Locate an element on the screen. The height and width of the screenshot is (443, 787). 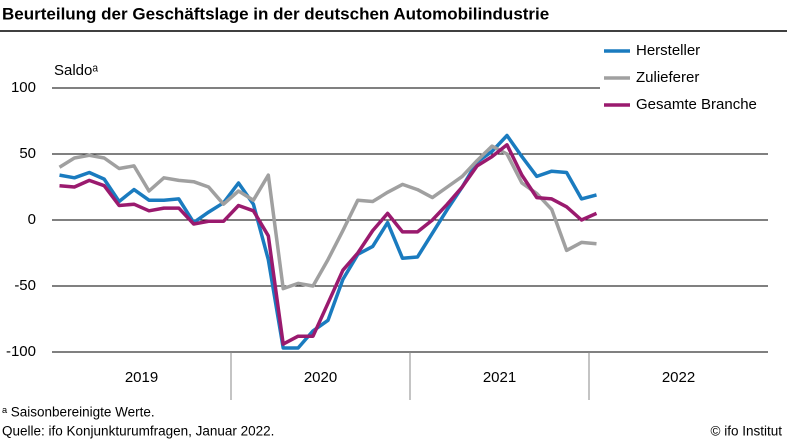
legend-background is located at coordinates (693, 78).